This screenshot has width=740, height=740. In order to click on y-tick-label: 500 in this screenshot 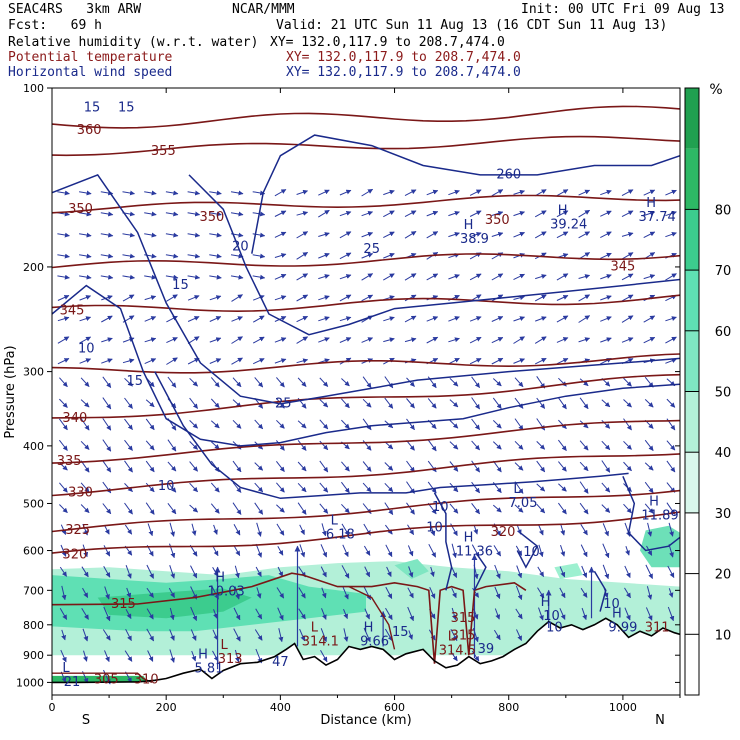, I will do `click(33, 503)`.